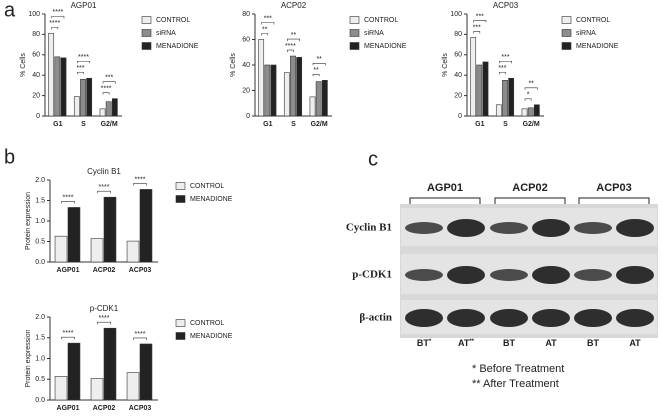  Describe the element at coordinates (40, 241) in the screenshot. I see `y-tick-label: 0.5` at that location.